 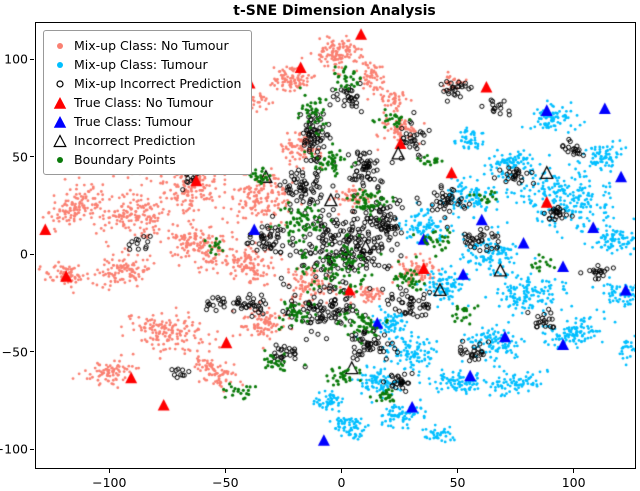 What do you see at coordinates (573, 482) in the screenshot?
I see `x-tick-label: 100` at bounding box center [573, 482].